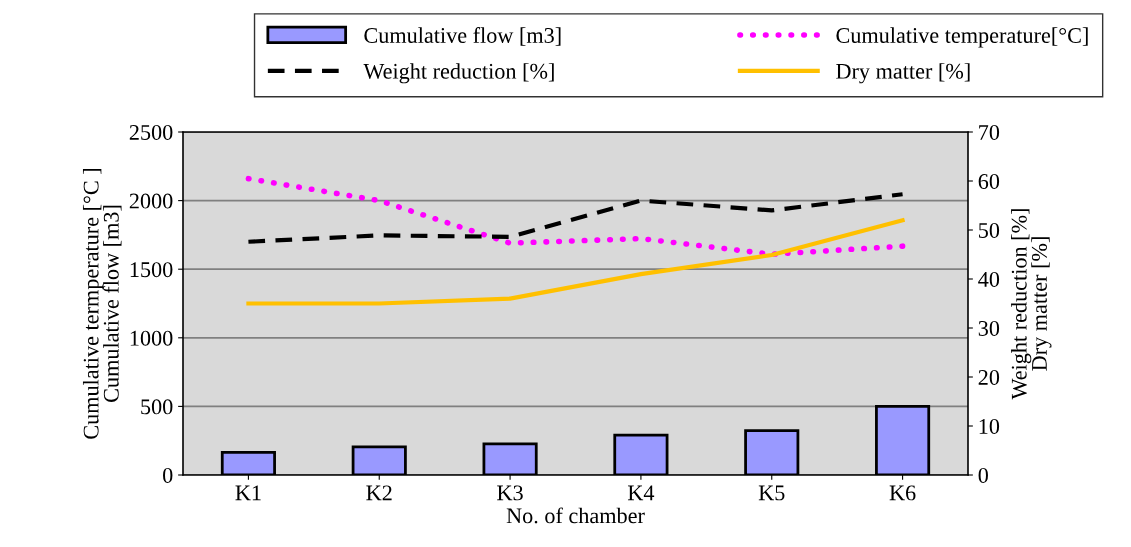 The width and height of the screenshot is (1131, 547). What do you see at coordinates (458, 73) in the screenshot?
I see `legend-label: Weight reduction [%]` at bounding box center [458, 73].